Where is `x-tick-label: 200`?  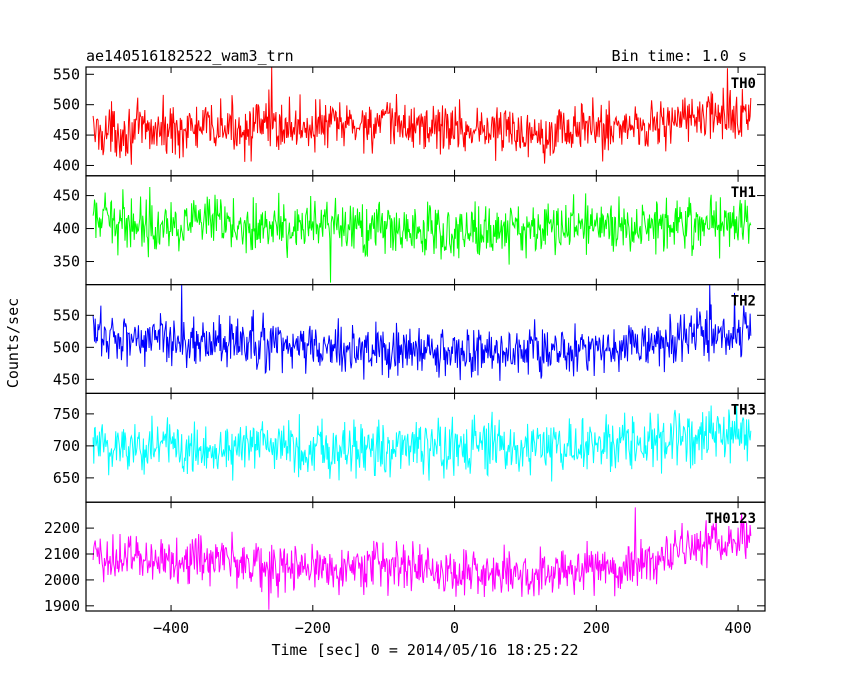
x-tick-label: 200 is located at coordinates (596, 628).